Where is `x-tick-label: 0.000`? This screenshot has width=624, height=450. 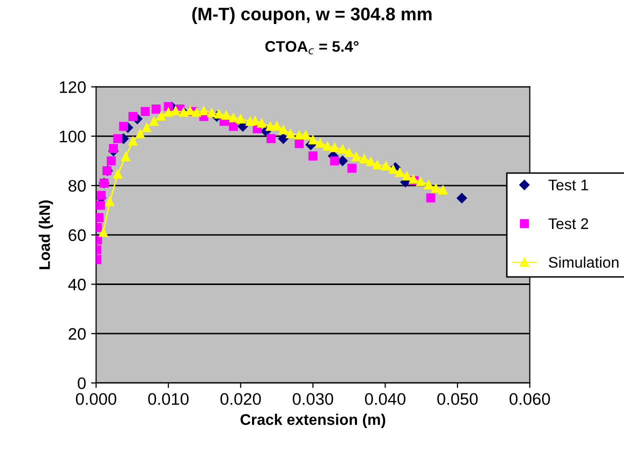 x-tick-label: 0.000 is located at coordinates (96, 399).